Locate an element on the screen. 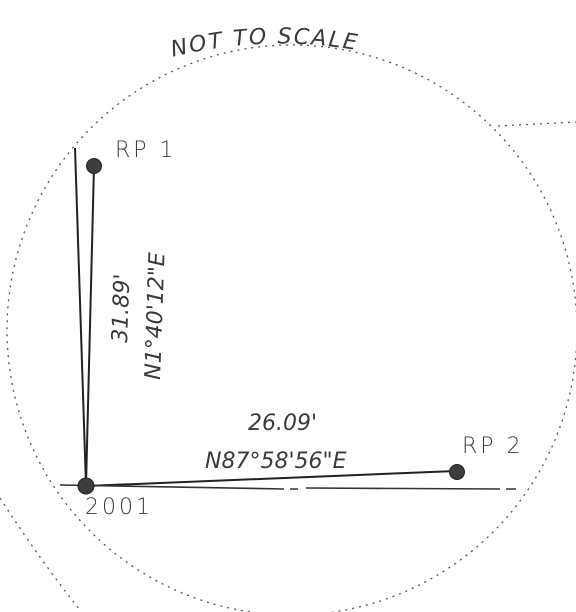 This screenshot has height=612, width=576. station-2001-label: 2001 is located at coordinates (119, 507).